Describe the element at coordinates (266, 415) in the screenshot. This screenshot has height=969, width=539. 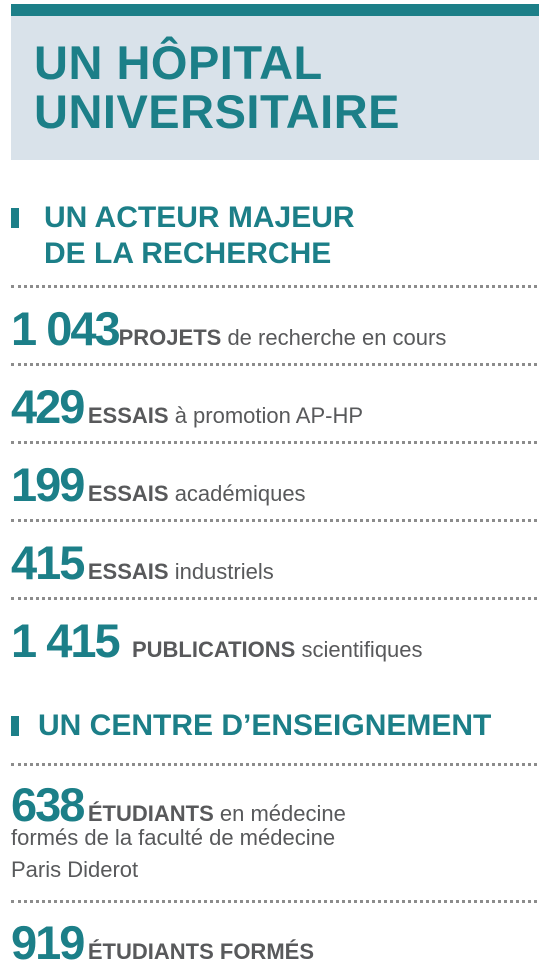
I see `stat-text: à promotion AP-HP` at that location.